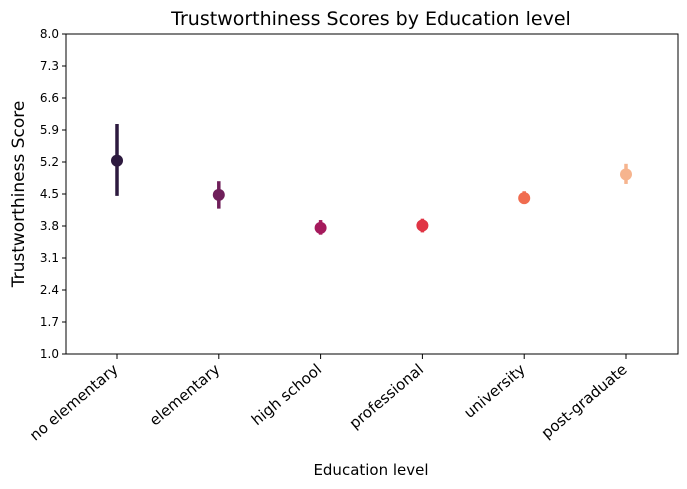  What do you see at coordinates (494, 391) in the screenshot?
I see `x-tick-label: university` at bounding box center [494, 391].